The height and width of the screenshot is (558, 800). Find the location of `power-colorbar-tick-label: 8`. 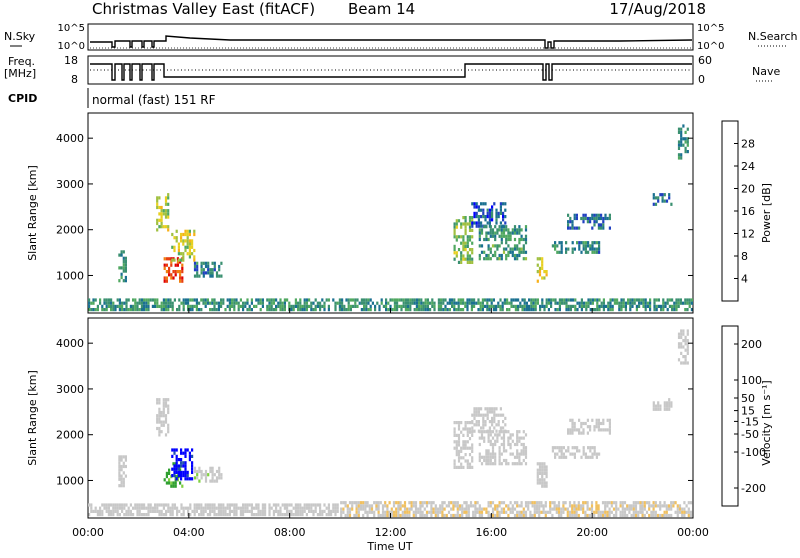

power-colorbar-tick-label: 8 is located at coordinates (744, 256).